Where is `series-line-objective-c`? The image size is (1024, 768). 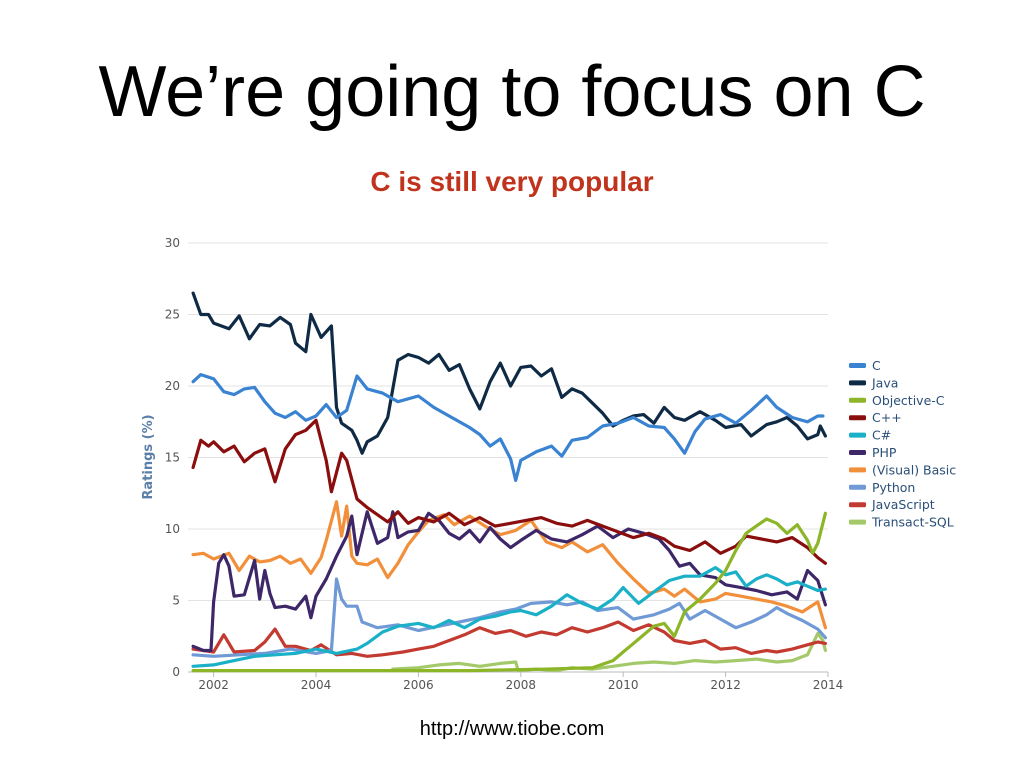 series-line-objective-c is located at coordinates (509, 592).